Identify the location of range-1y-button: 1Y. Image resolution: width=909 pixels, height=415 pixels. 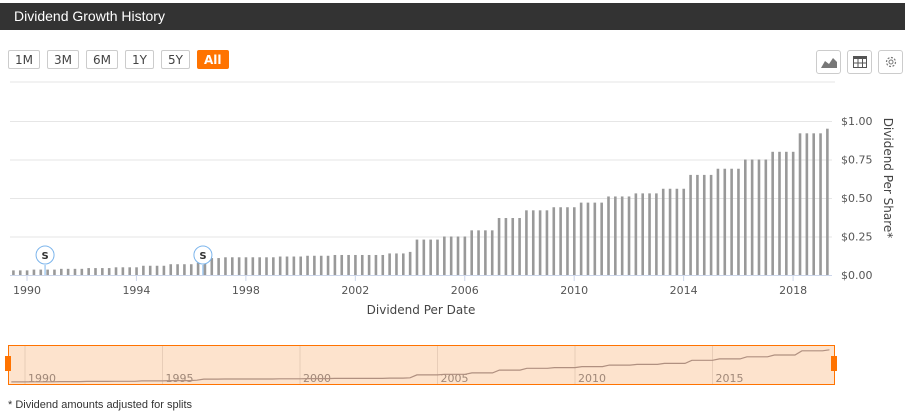
(139, 59).